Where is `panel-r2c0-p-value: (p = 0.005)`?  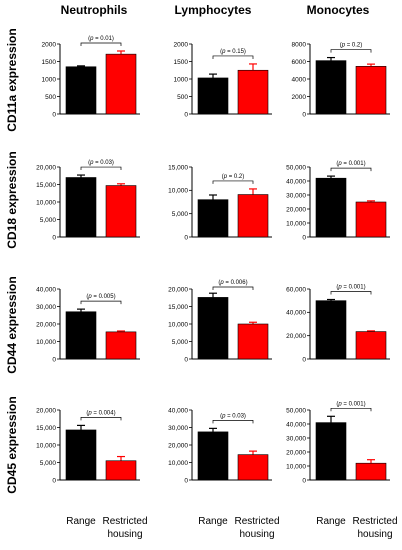
panel-r2c0-p-value: (p = 0.005) is located at coordinates (100, 297).